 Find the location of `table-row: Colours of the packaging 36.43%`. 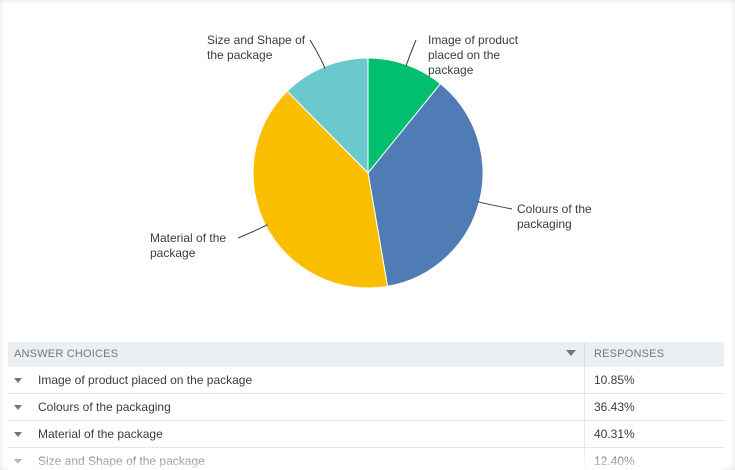

table-row: Colours of the packaging 36.43% is located at coordinates (366, 407).